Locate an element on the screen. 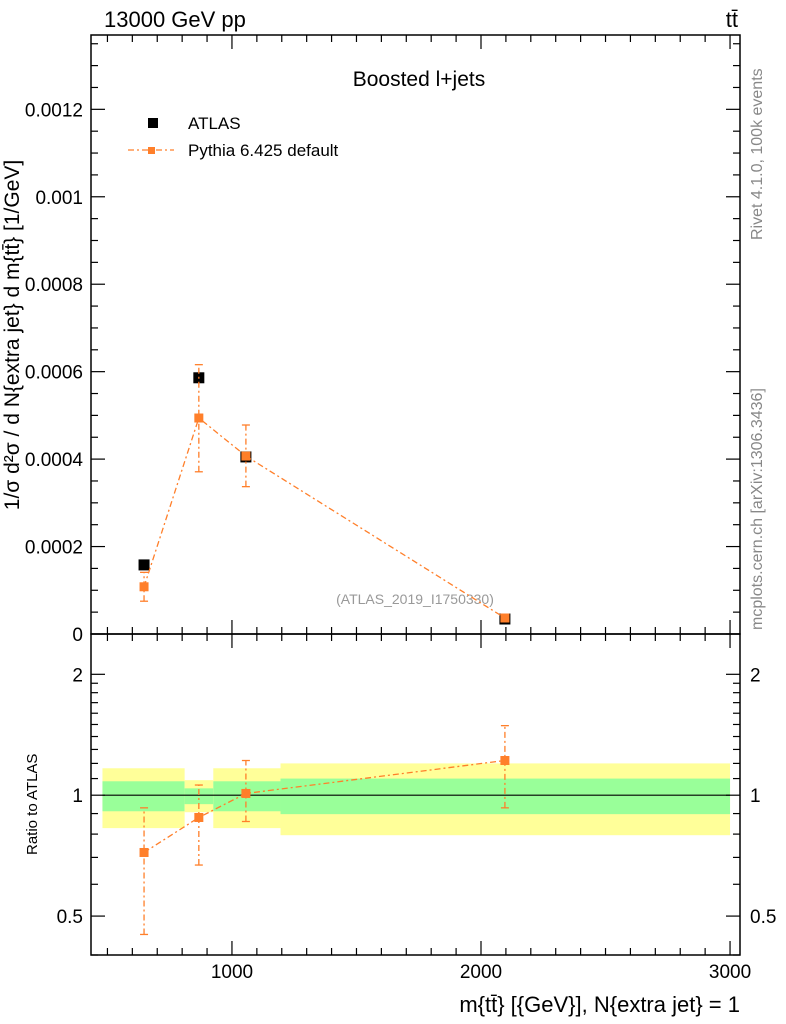  y-tick-label: 0 is located at coordinates (77, 635).